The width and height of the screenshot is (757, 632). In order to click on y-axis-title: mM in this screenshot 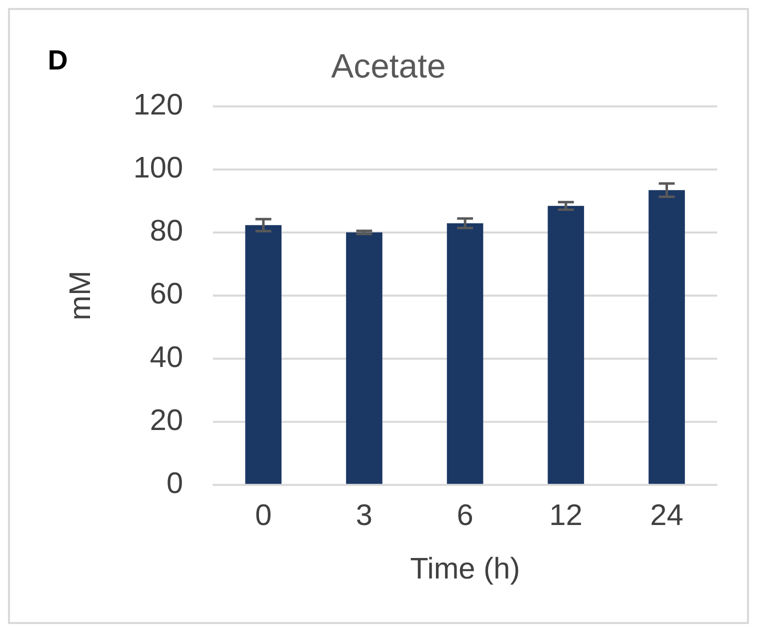, I will do `click(80, 295)`.